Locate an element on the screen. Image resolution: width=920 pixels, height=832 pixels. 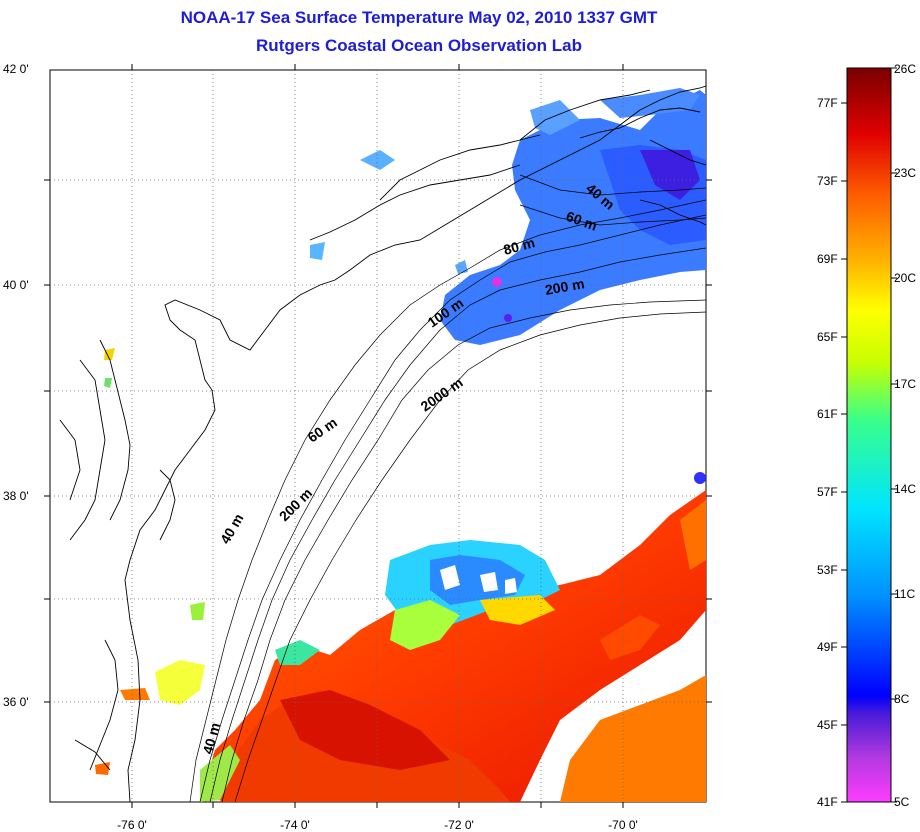
colorbar-fahrenheit-label: 45F is located at coordinates (827, 725).